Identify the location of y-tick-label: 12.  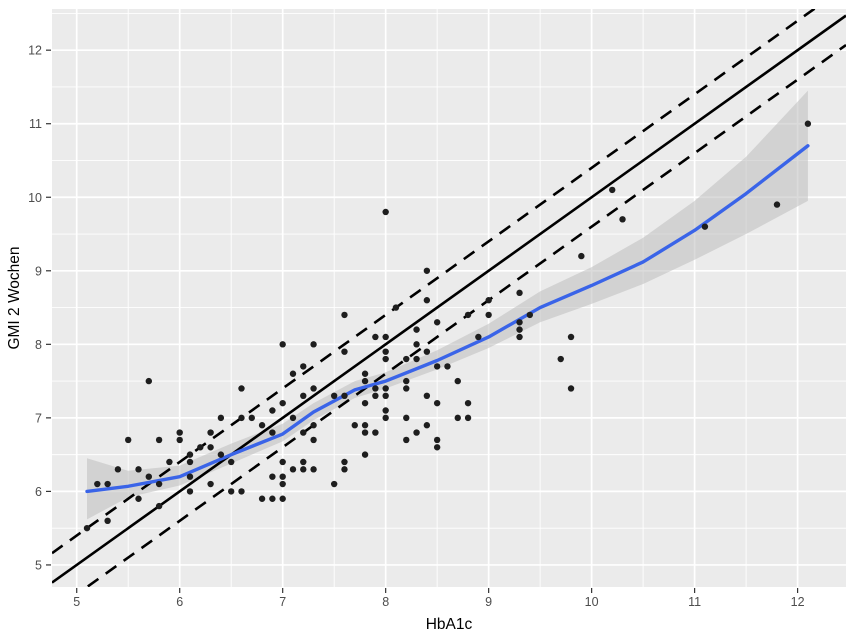
(35, 51).